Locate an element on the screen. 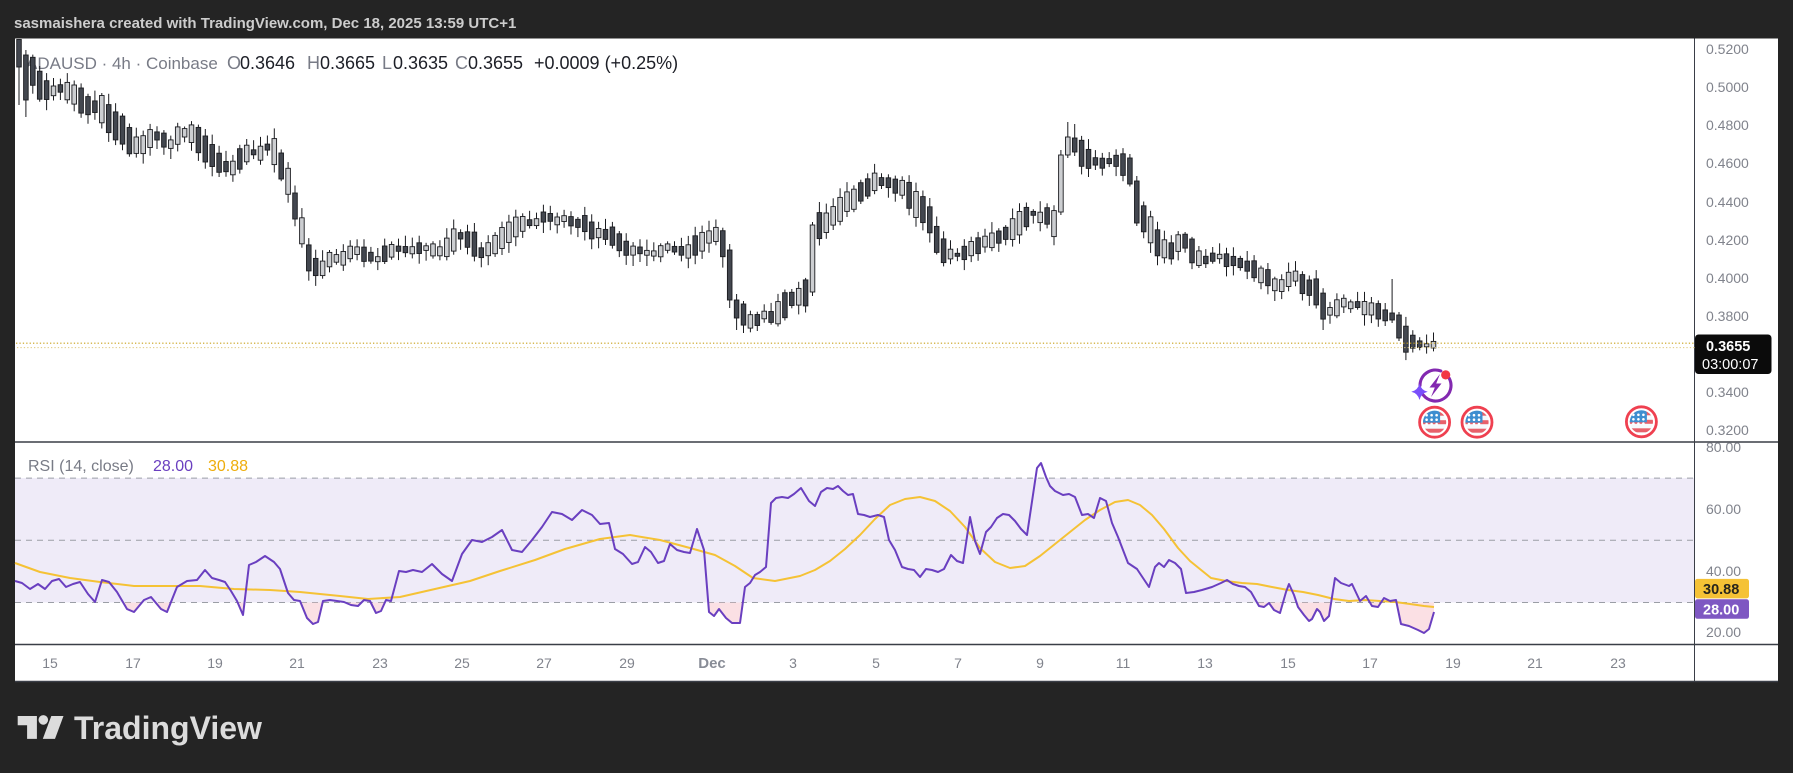 This screenshot has height=778, width=1793. svg-text: 0.3665 is located at coordinates (347, 63).